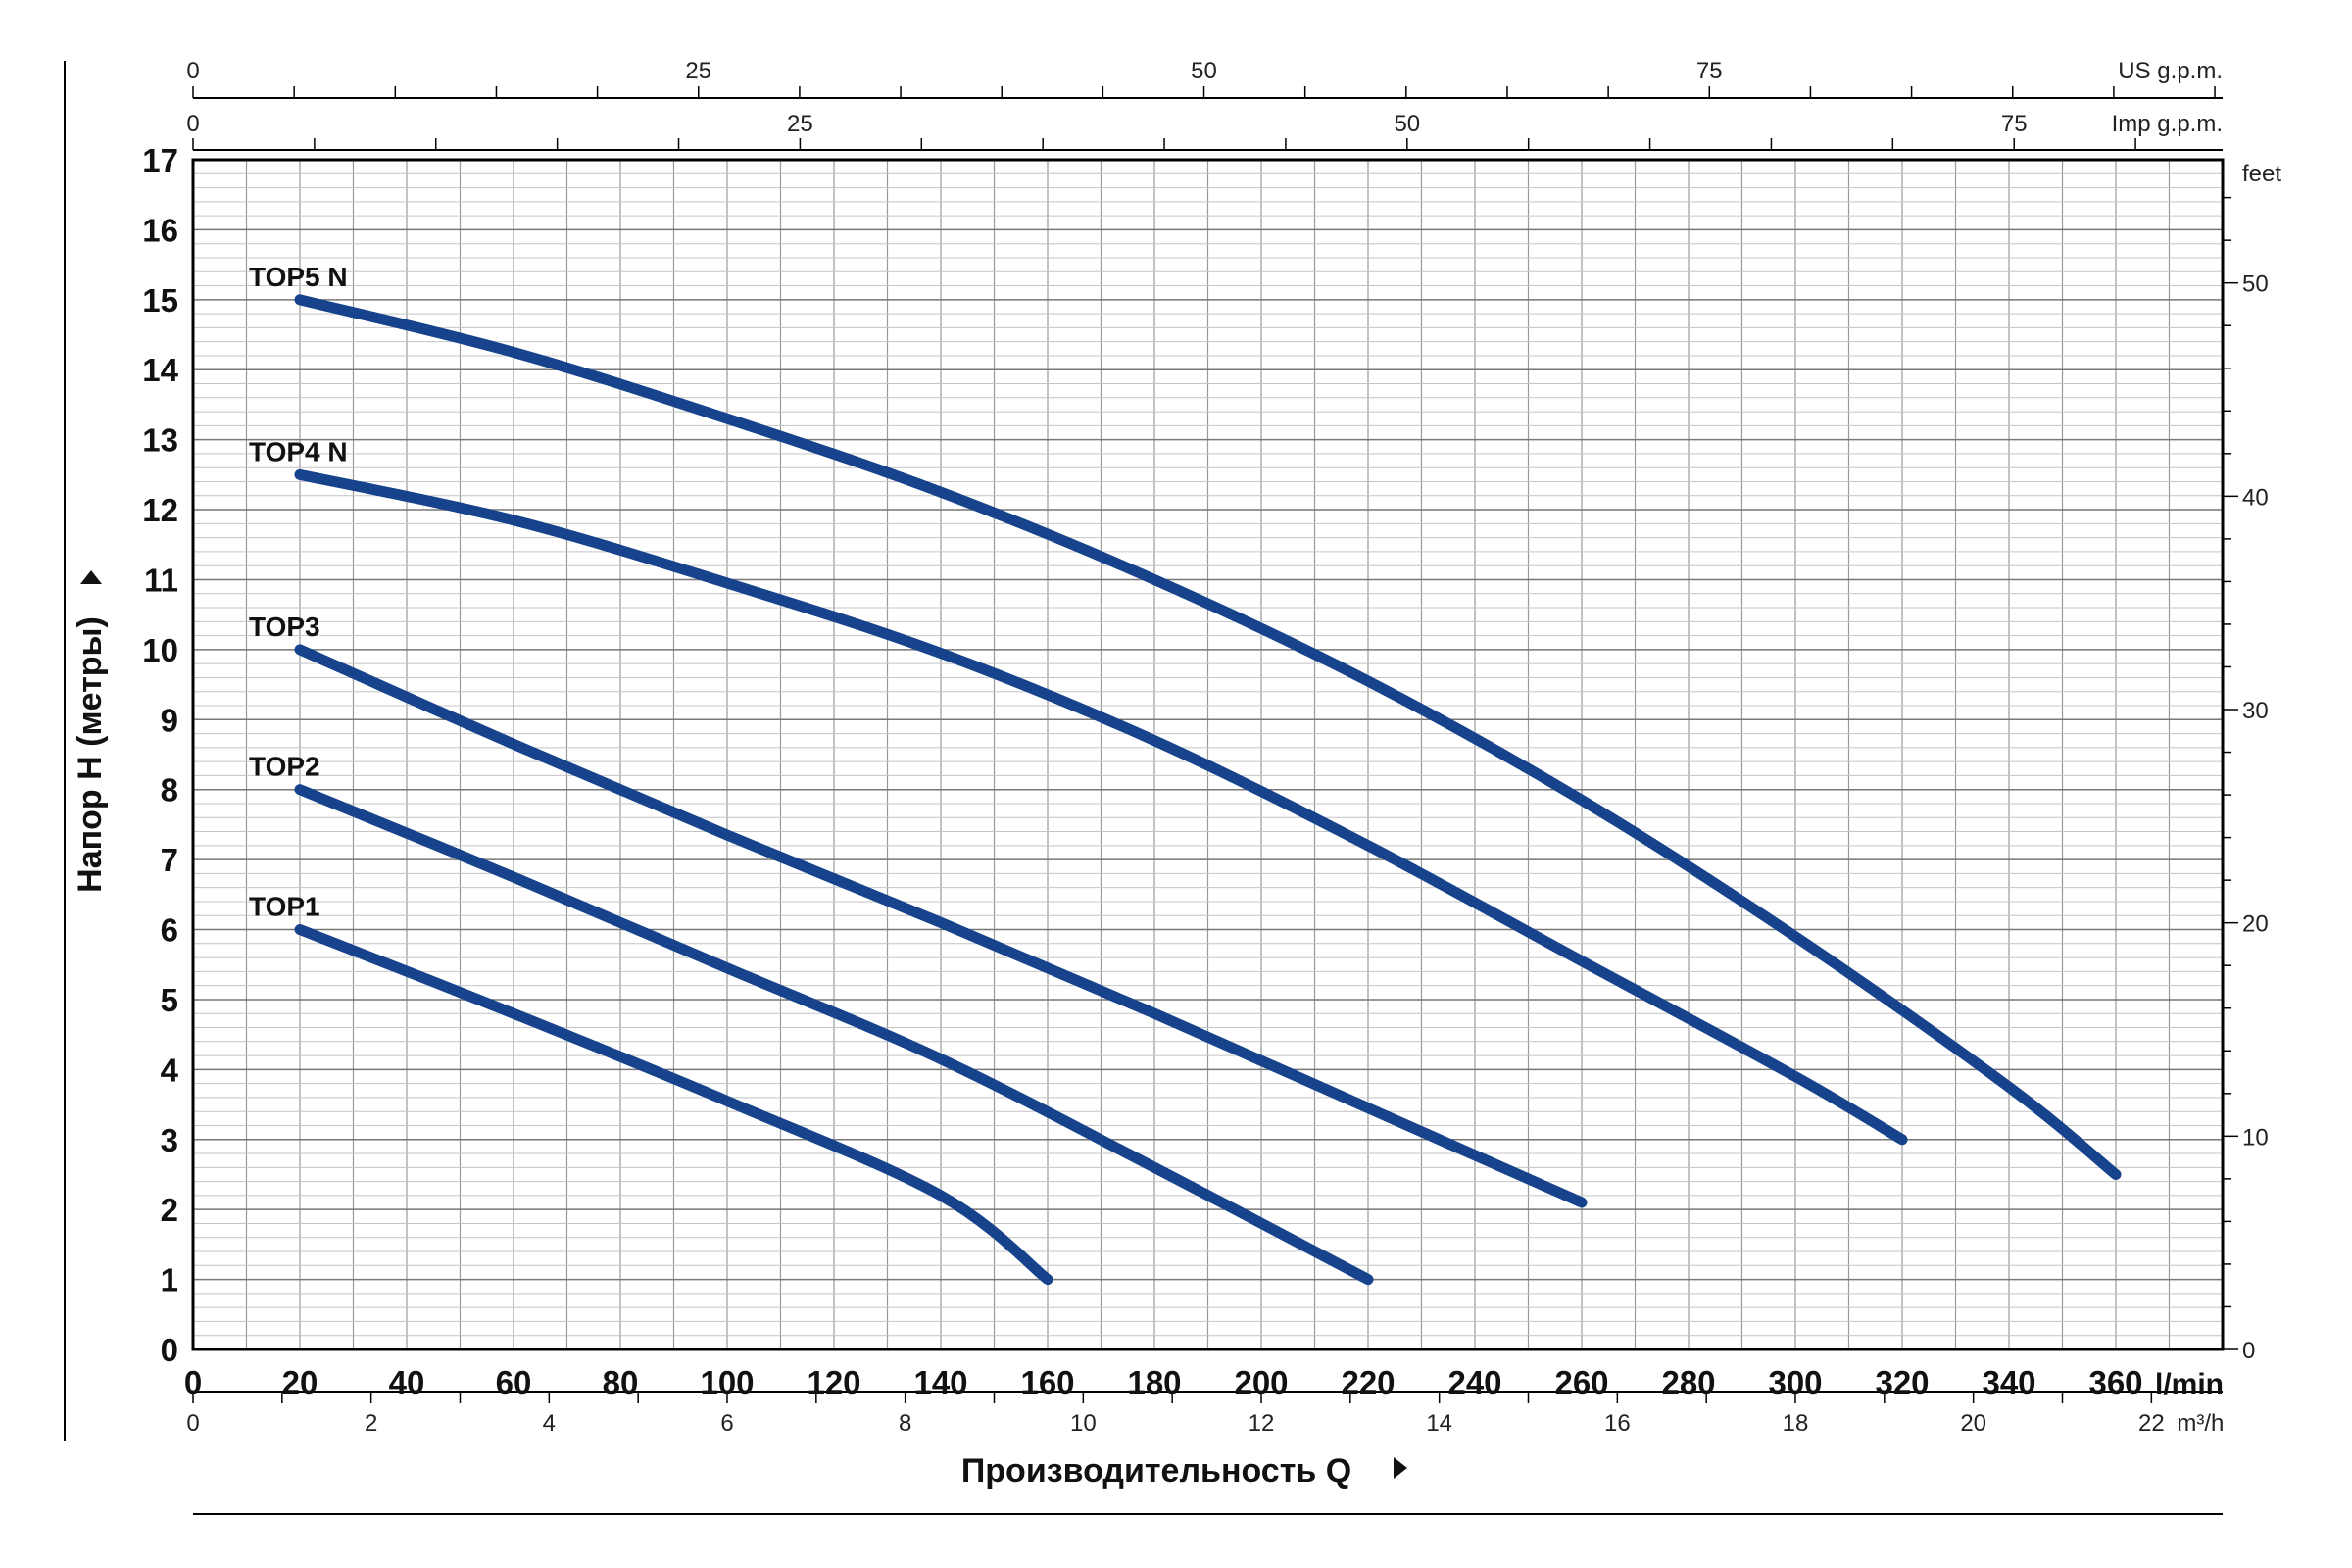 The height and width of the screenshot is (1568, 2352). I want to click on y-tick-label: 5, so click(169, 1000).